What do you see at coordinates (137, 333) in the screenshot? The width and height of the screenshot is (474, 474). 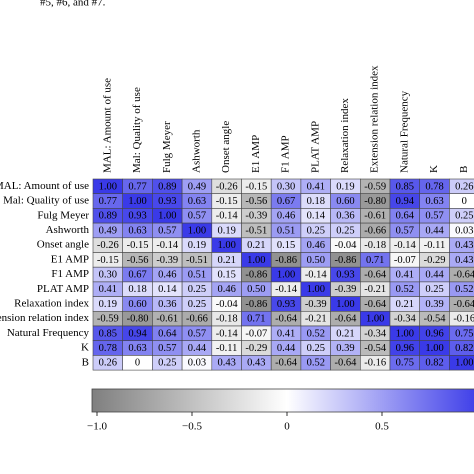 I see `cell-label: 0.94` at bounding box center [137, 333].